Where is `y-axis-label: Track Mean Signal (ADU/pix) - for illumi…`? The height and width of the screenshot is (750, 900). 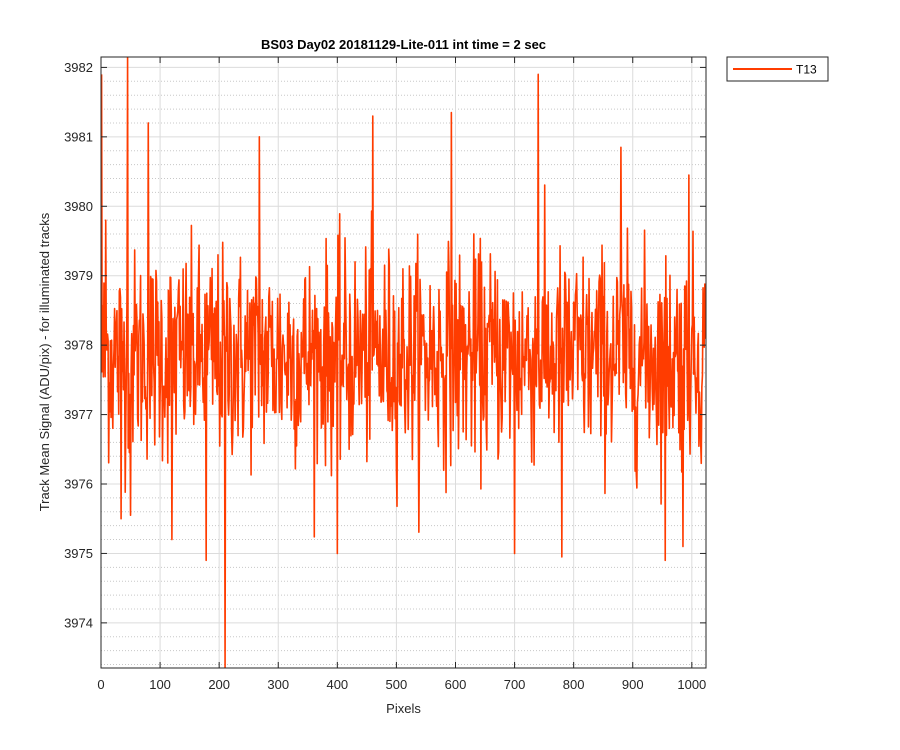
y-axis-label: Track Mean Signal (ADU/pix) - for illumi… is located at coordinates (44, 361).